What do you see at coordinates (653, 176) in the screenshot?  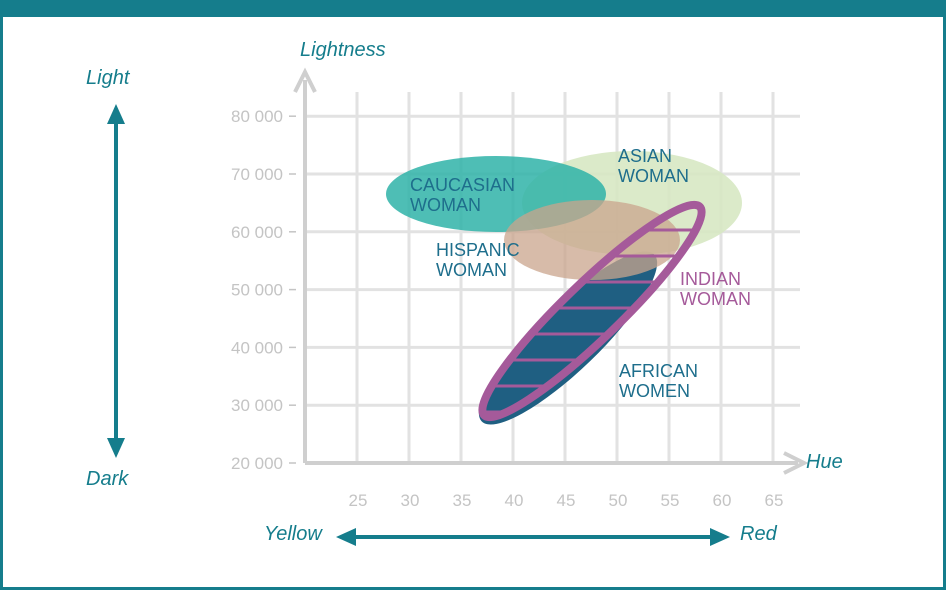 I see `asian-label-line: WOMAN` at bounding box center [653, 176].